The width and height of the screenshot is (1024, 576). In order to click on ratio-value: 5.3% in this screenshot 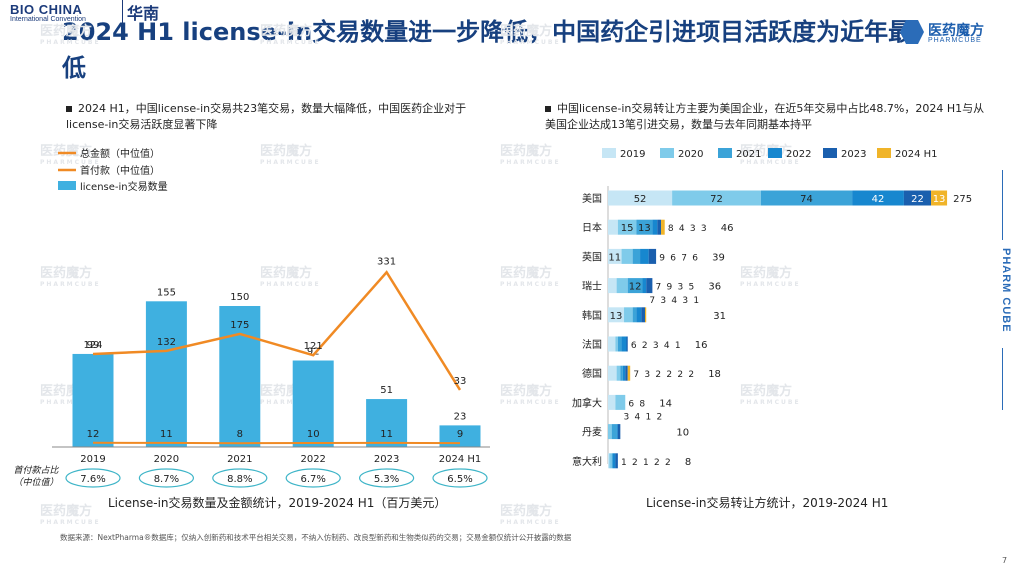, I will do `click(386, 479)`.